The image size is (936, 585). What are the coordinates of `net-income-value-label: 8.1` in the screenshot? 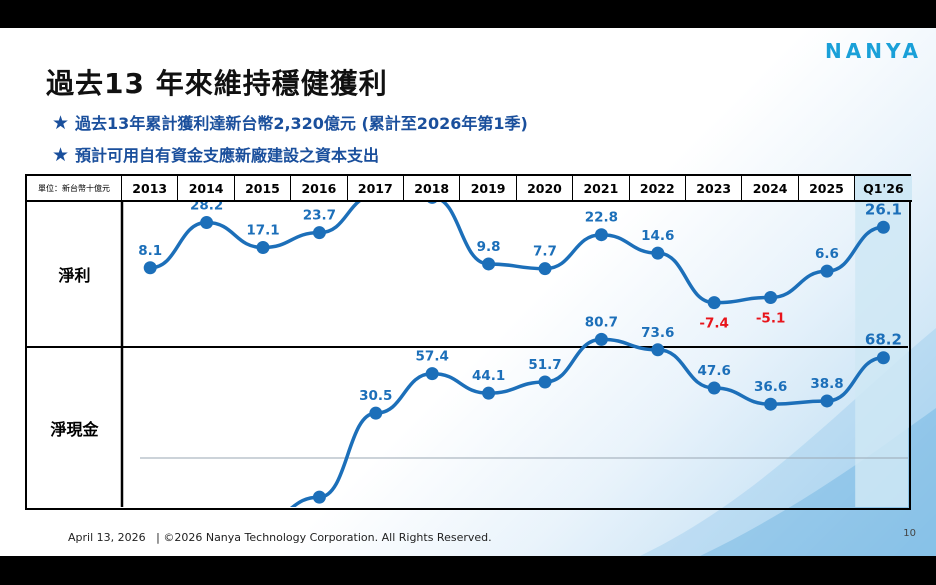 It's located at (150, 251).